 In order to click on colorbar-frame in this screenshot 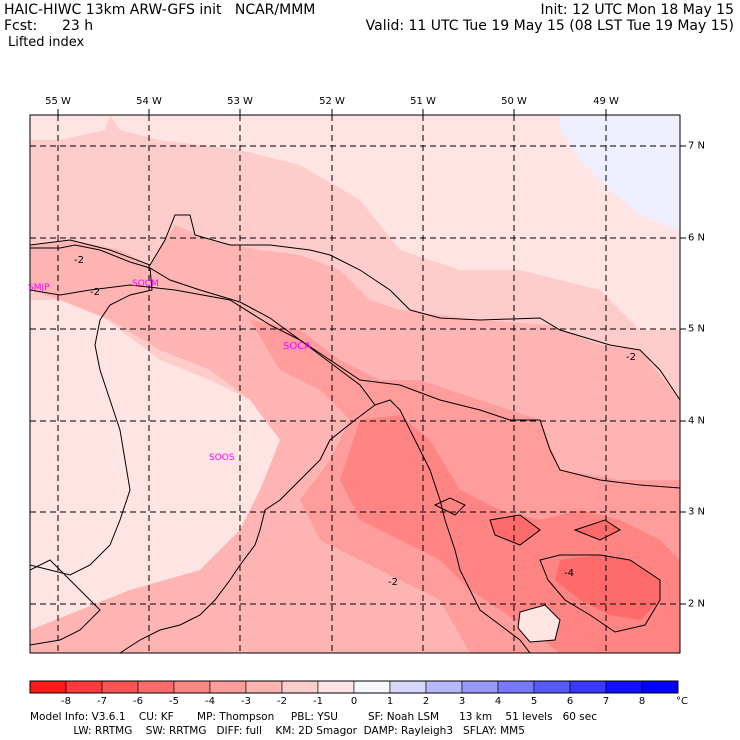, I will do `click(354, 687)`.